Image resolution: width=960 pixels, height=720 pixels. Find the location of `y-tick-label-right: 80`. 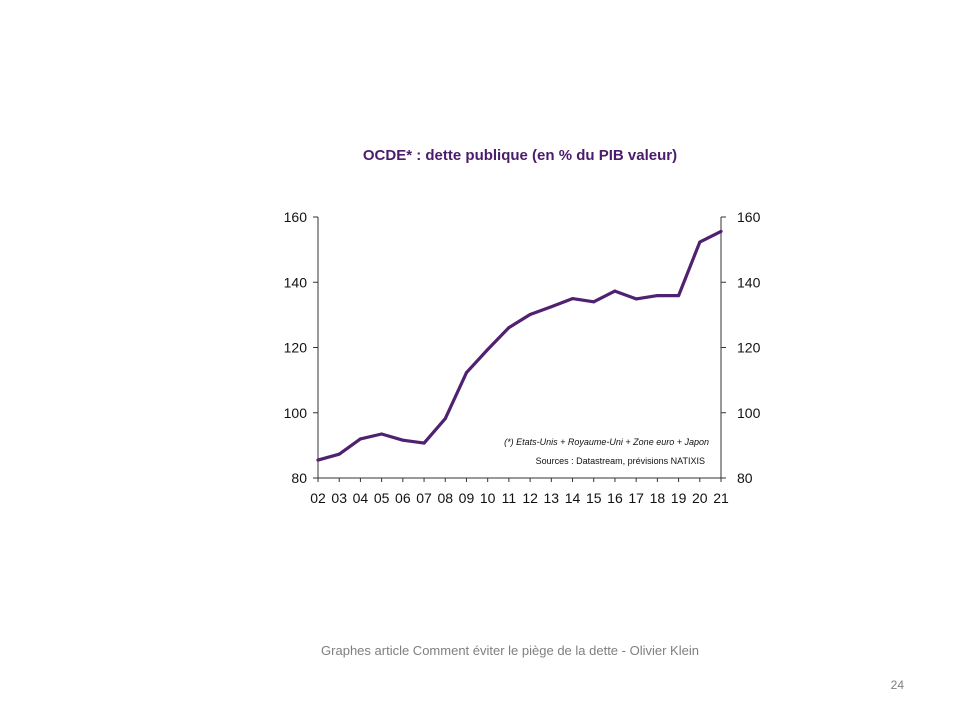

y-tick-label-right: 80 is located at coordinates (745, 478).